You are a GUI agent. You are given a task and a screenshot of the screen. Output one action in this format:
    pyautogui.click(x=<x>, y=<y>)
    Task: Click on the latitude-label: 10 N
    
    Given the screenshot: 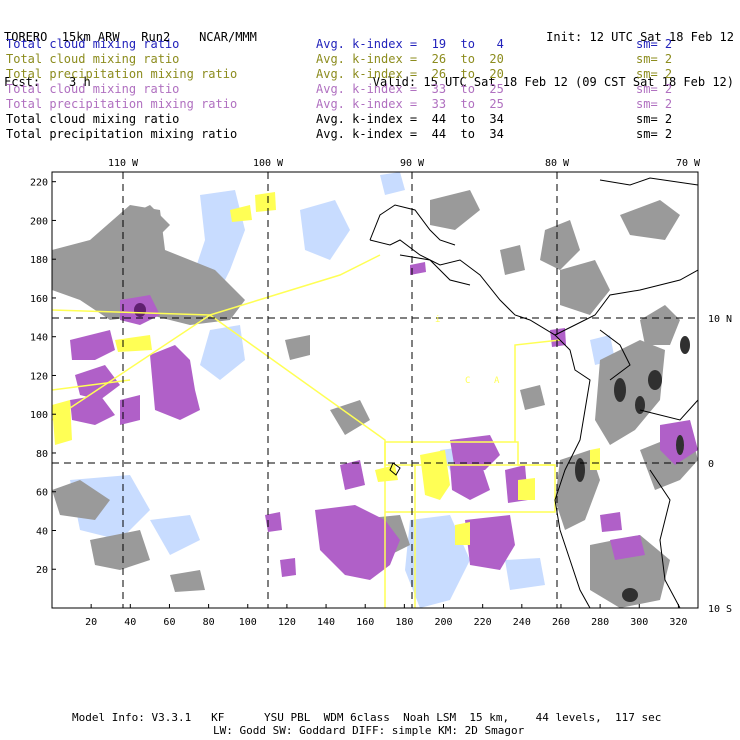 What is the action you would take?
    pyautogui.click(x=720, y=319)
    